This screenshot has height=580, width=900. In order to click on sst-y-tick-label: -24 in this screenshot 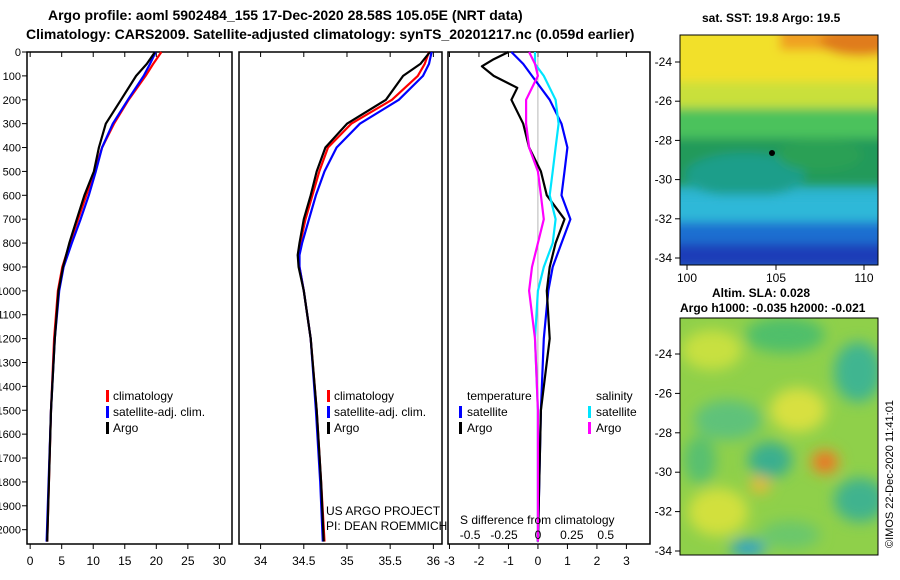, I will do `click(664, 62)`.